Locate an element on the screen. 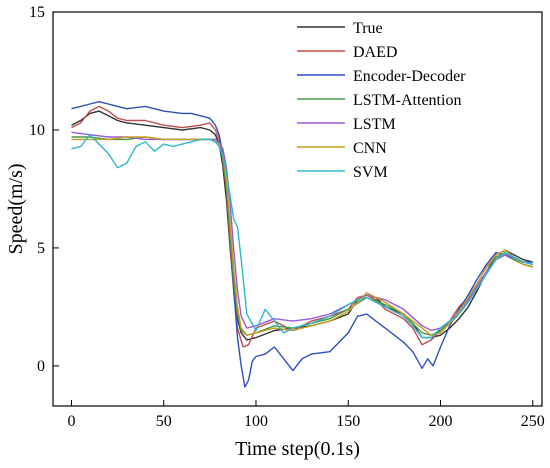 The height and width of the screenshot is (468, 550). legend-label-true: True is located at coordinates (368, 28).